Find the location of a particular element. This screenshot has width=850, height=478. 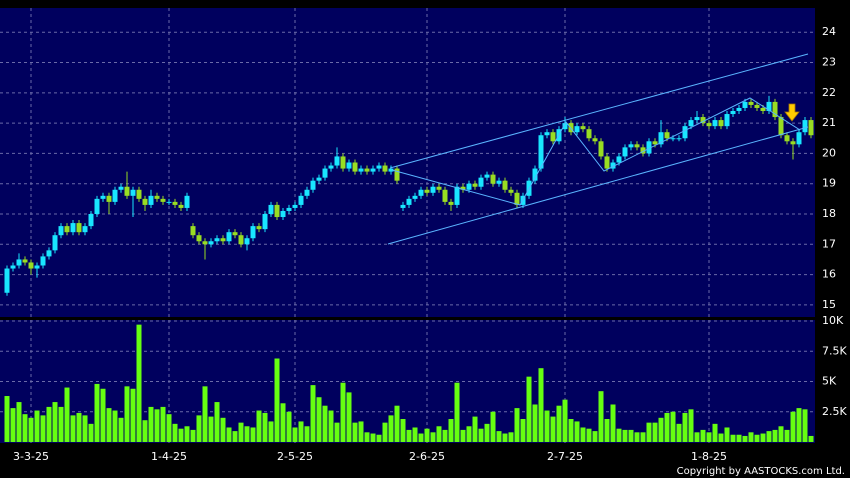

y-tick-label: 21 is located at coordinates (829, 122).